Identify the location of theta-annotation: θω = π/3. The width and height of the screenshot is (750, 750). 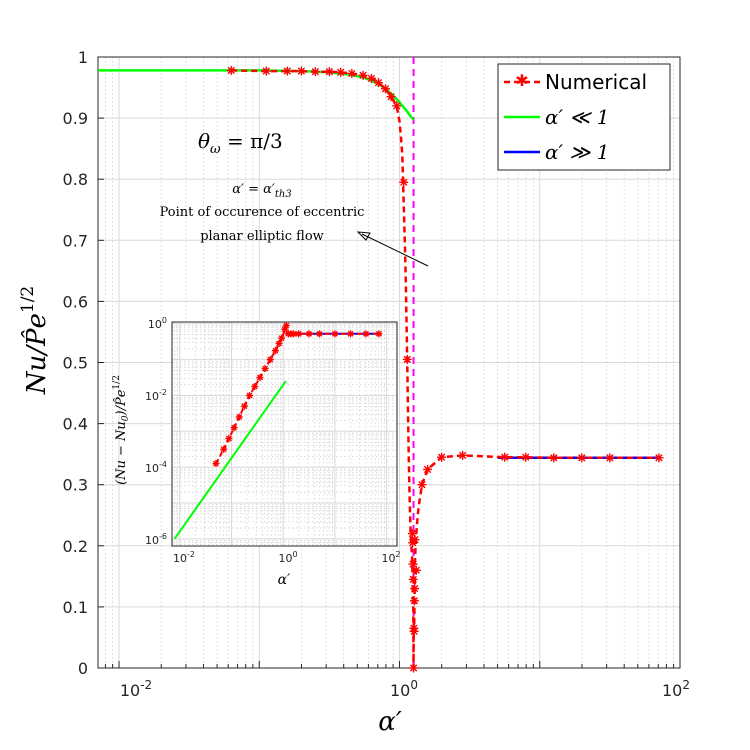
(240, 143).